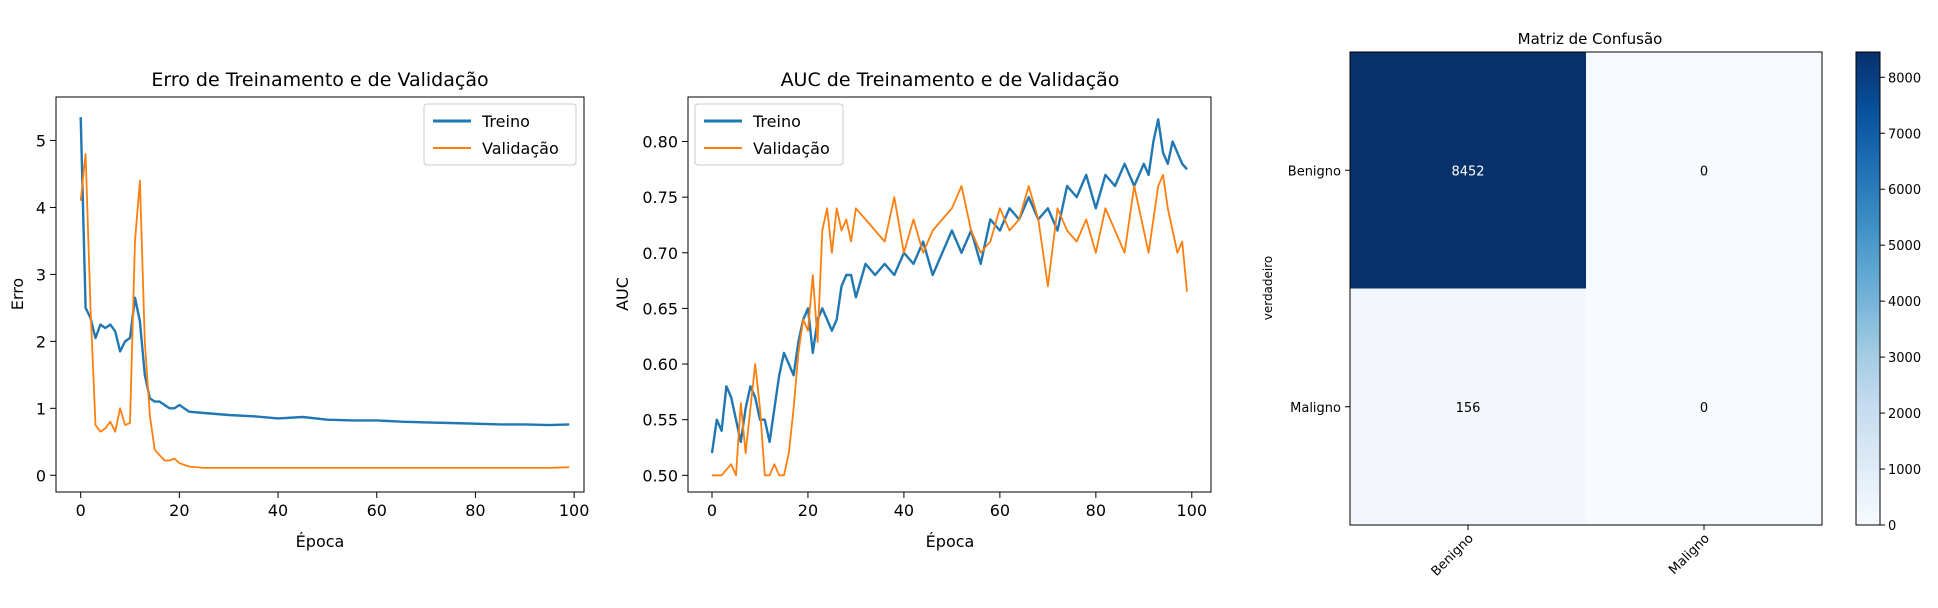 The image size is (1938, 608). I want to click on chart-auc-x-ticks: 0 20 40 60 80 100, so click(957, 506).